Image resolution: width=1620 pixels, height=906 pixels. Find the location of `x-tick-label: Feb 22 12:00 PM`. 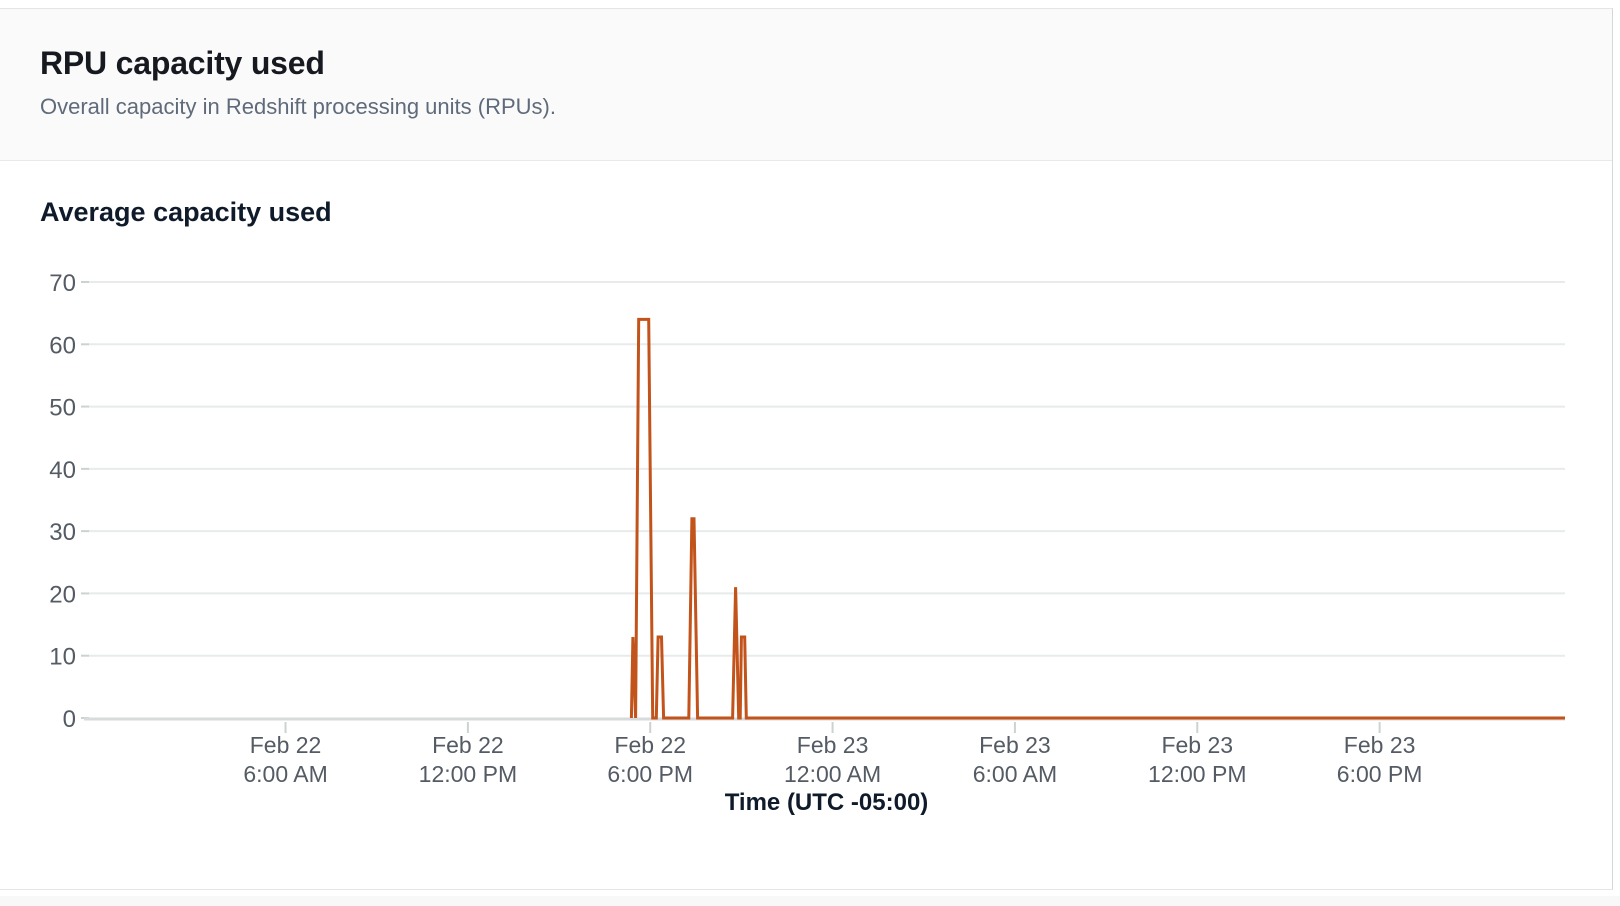

x-tick-label: Feb 22 12:00 PM is located at coordinates (468, 759).